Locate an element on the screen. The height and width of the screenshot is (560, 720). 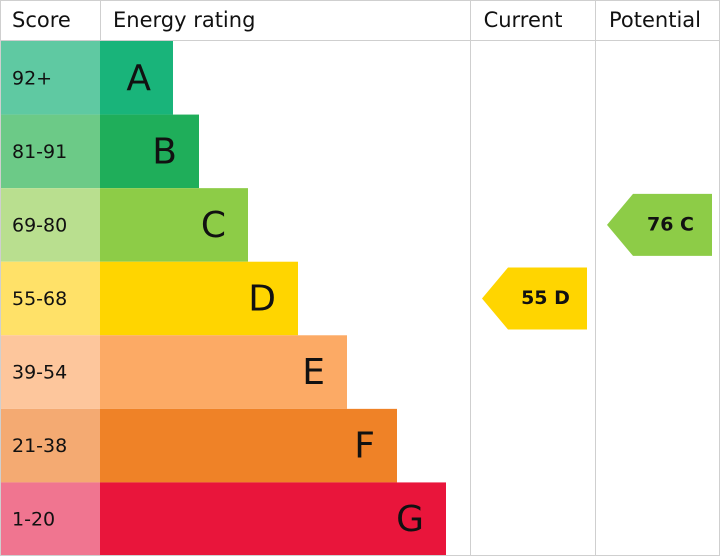
band-letter: C is located at coordinates (213, 225).